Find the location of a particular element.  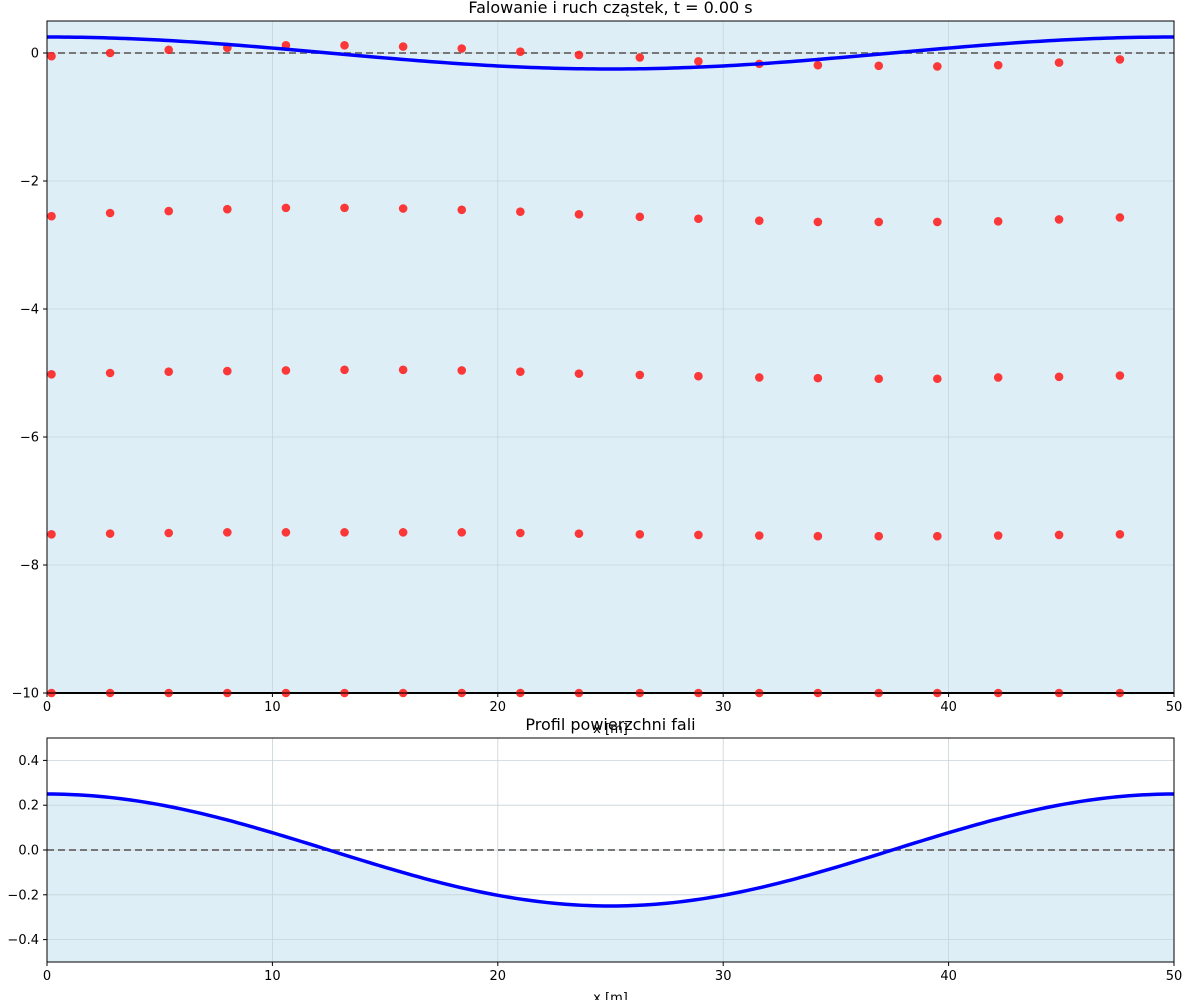

top-y-tick-label: −4 is located at coordinates (29, 310).